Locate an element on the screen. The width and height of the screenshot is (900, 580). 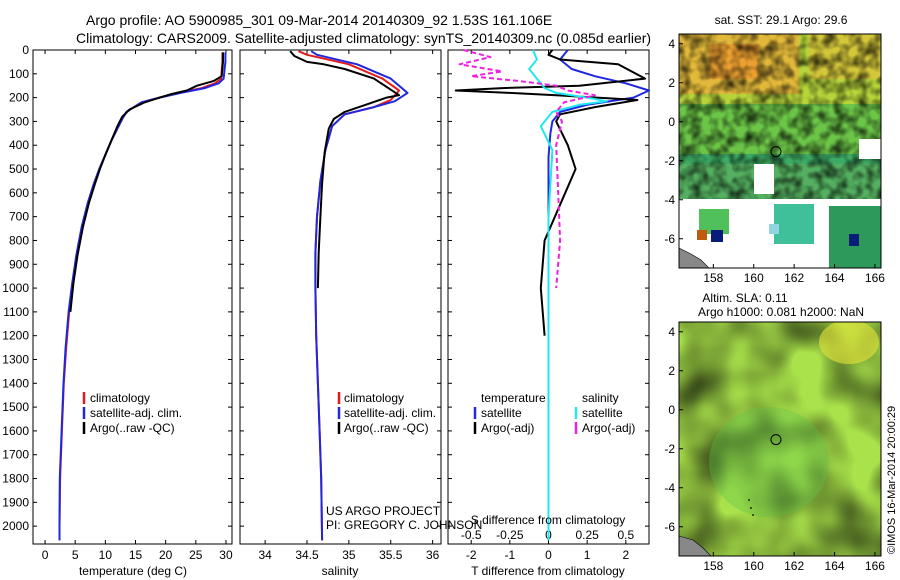
project-annotation: US ARGO PROJECT is located at coordinates (383, 511).